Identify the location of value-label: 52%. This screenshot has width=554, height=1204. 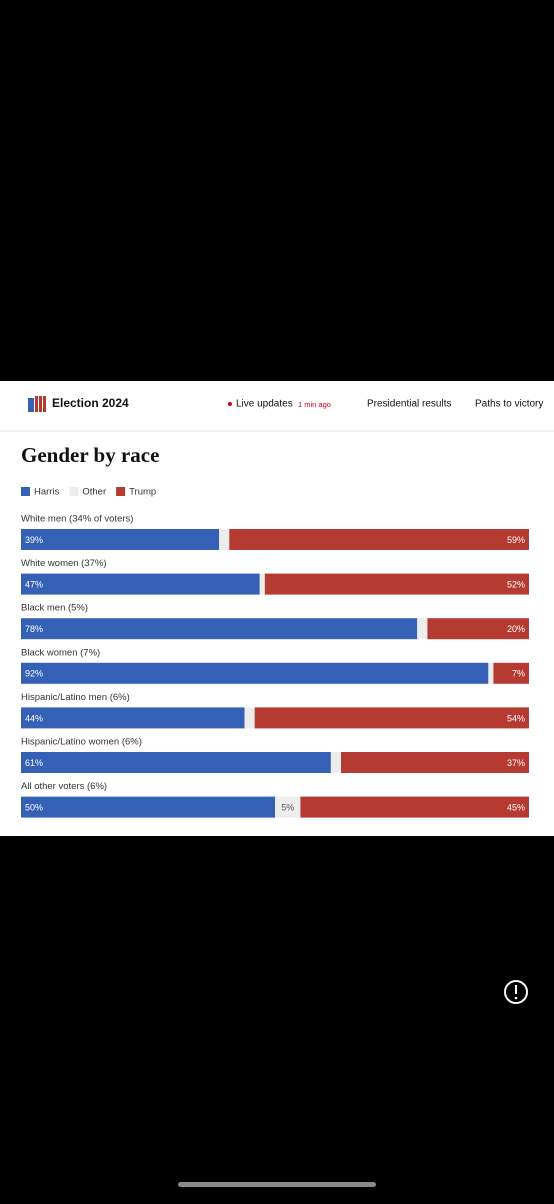
(516, 584).